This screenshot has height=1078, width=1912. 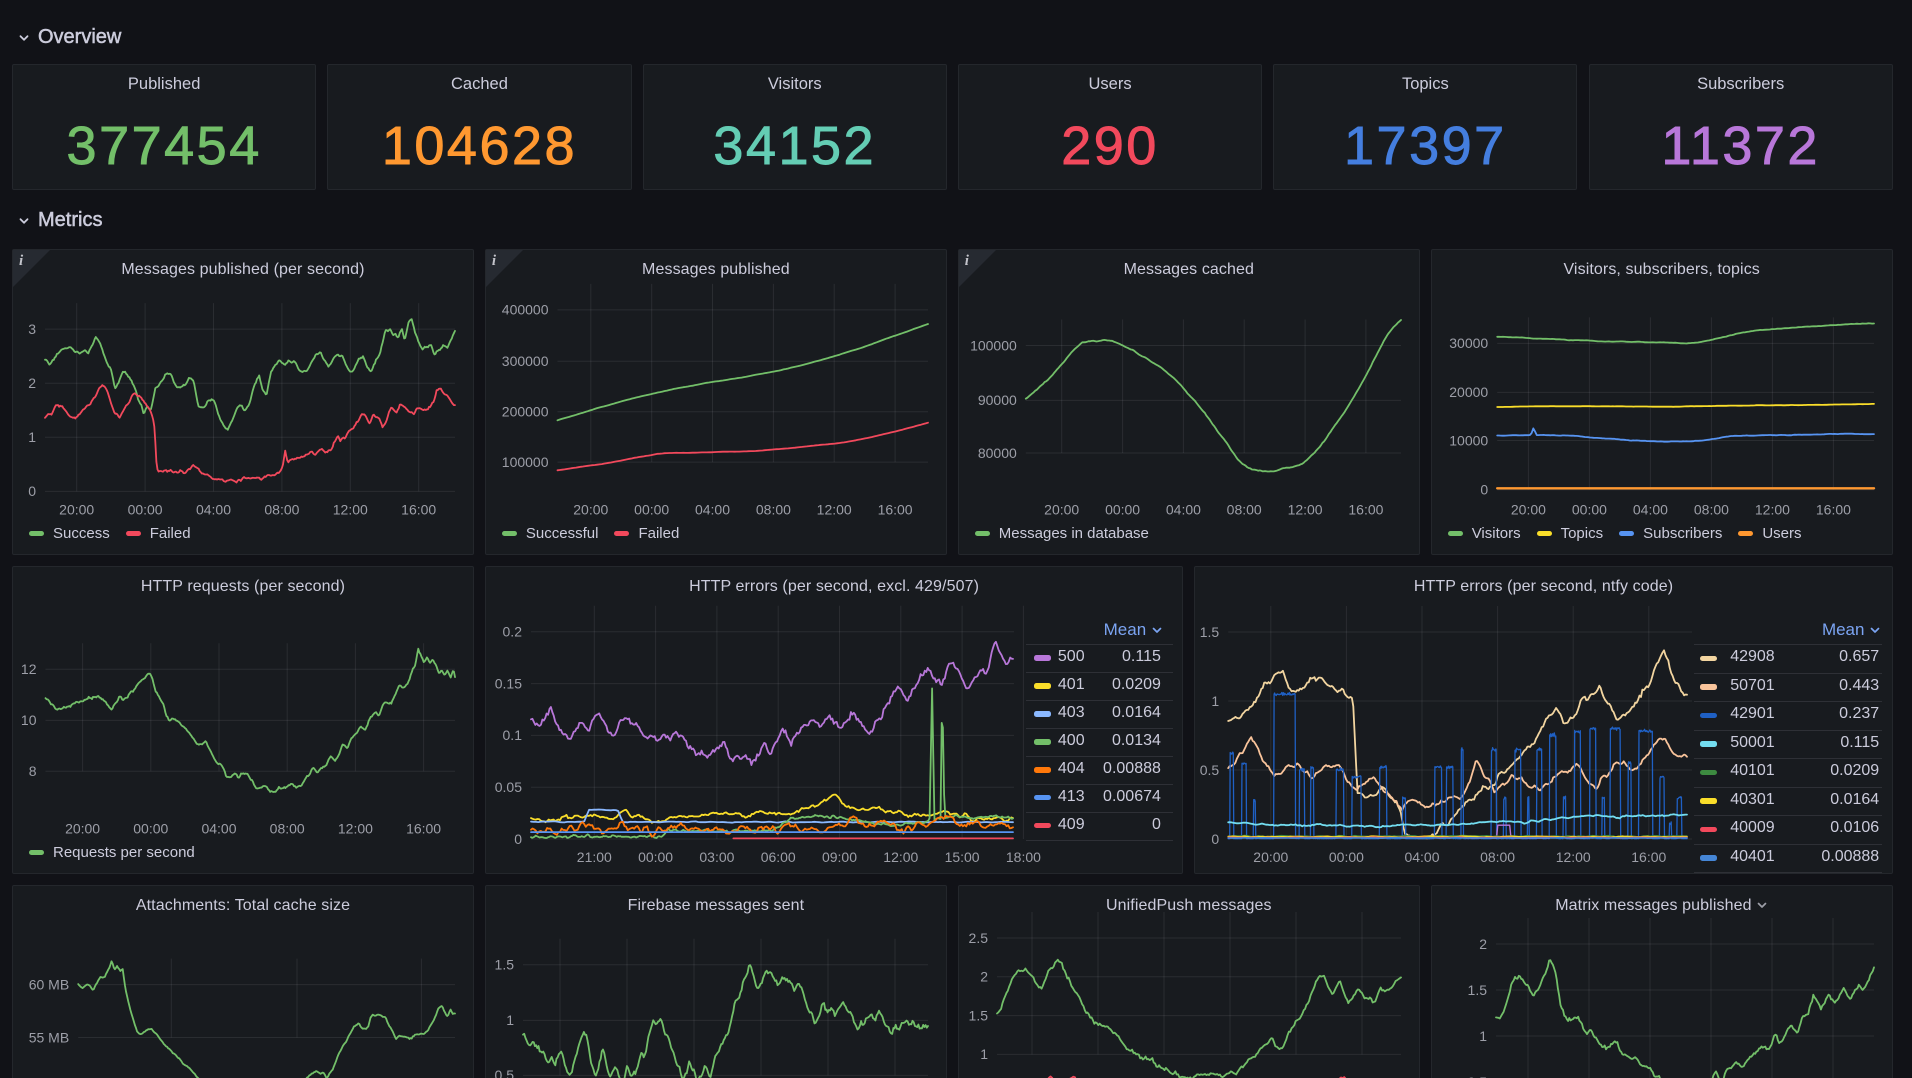 I want to click on svg-text: 10, so click(x=29, y=720).